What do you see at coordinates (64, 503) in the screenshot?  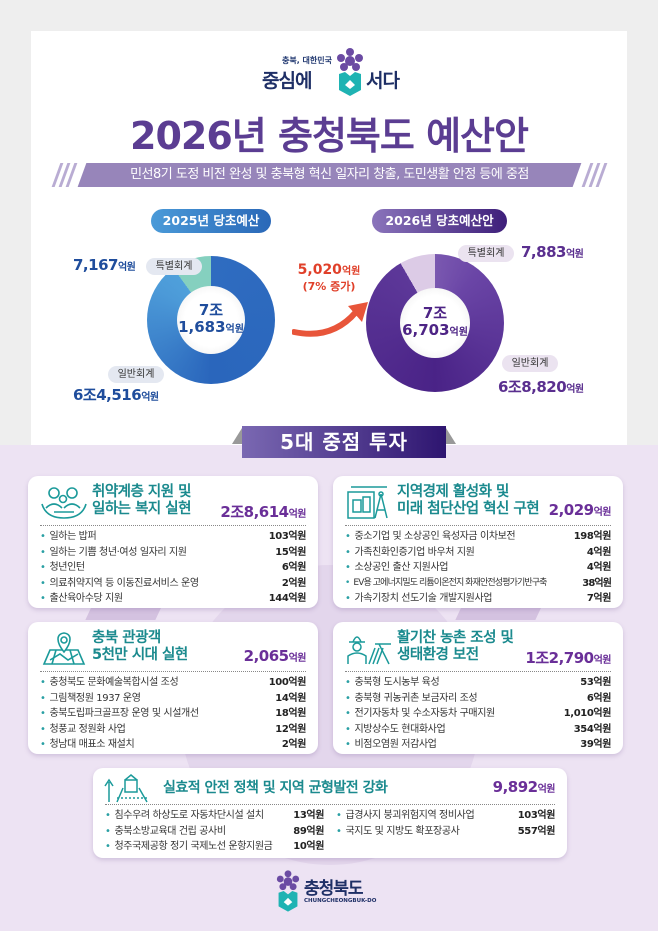 I see `family-care-icon` at bounding box center [64, 503].